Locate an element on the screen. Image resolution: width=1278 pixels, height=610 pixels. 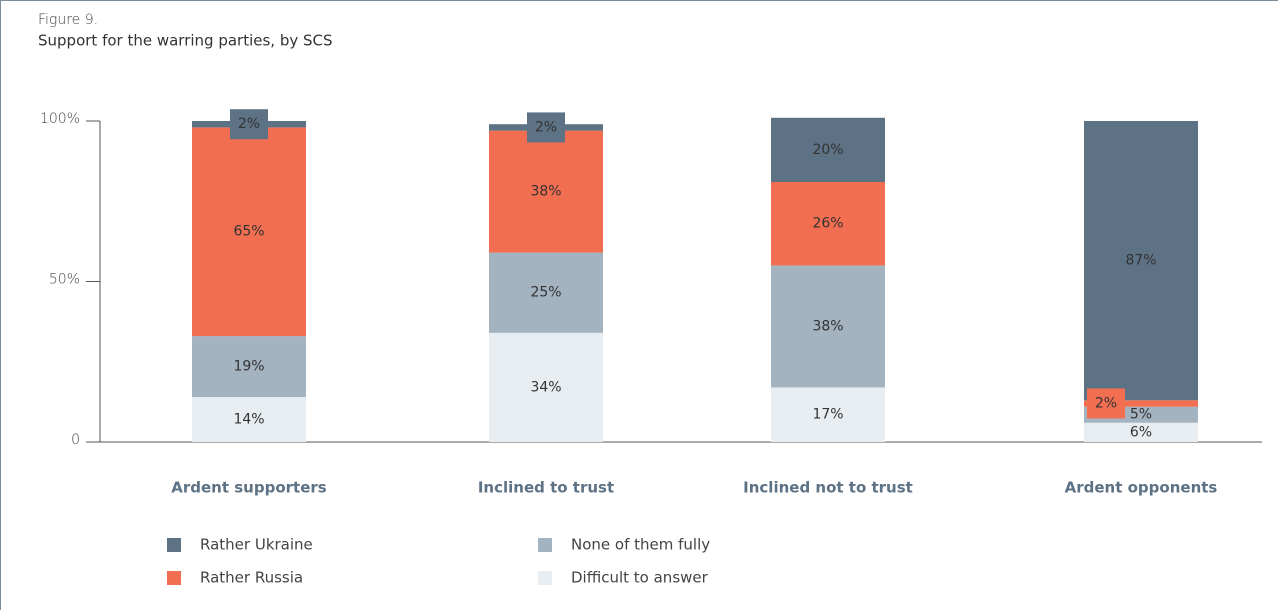
data-label: 5% is located at coordinates (1141, 415).